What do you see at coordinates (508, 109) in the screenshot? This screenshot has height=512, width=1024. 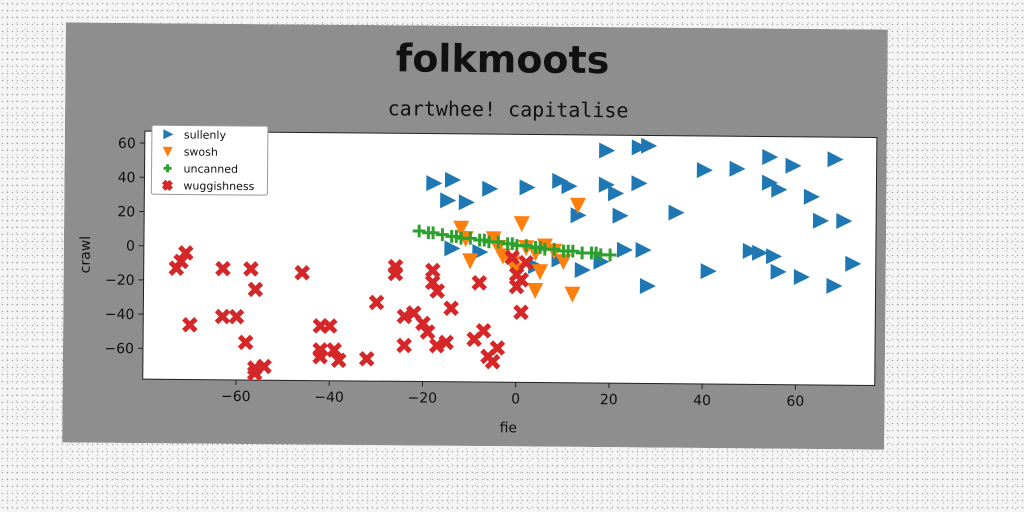 I see `chart-subtitle: cartwhee! capitalise` at bounding box center [508, 109].